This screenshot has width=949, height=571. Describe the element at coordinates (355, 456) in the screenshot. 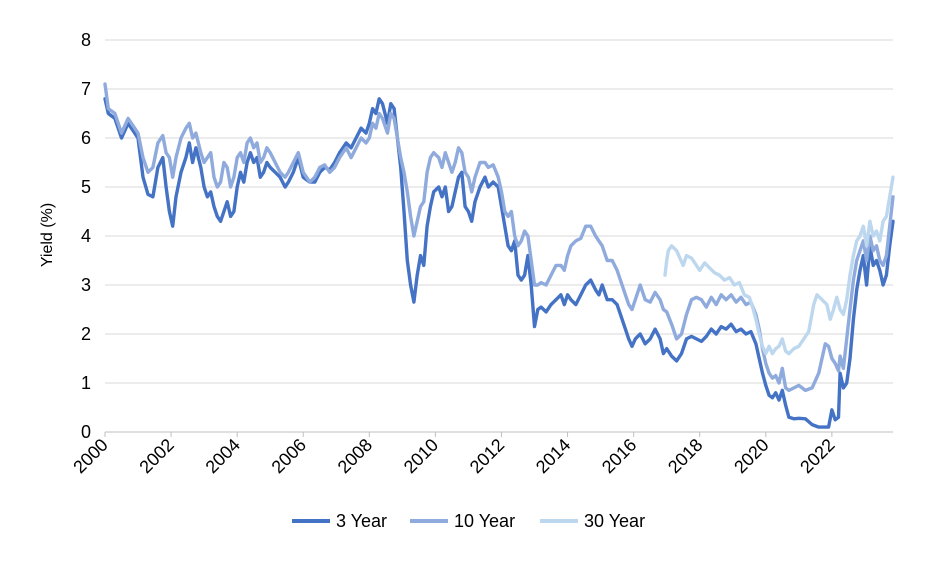

I see `x-tick-label: 2008` at that location.